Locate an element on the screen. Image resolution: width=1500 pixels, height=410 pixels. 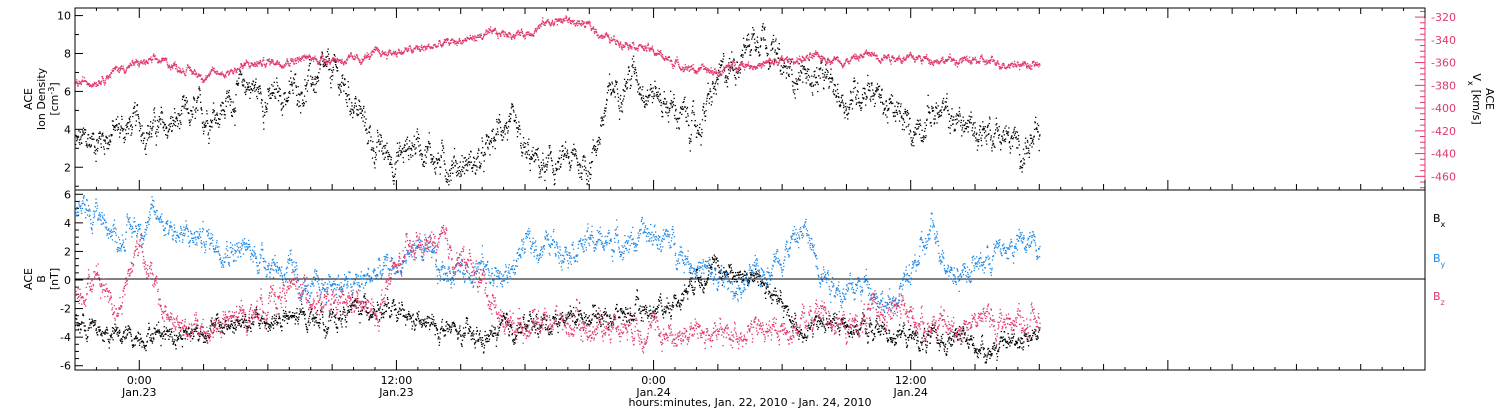
velocity-tick-label: -320 is located at coordinates (1443, 17).